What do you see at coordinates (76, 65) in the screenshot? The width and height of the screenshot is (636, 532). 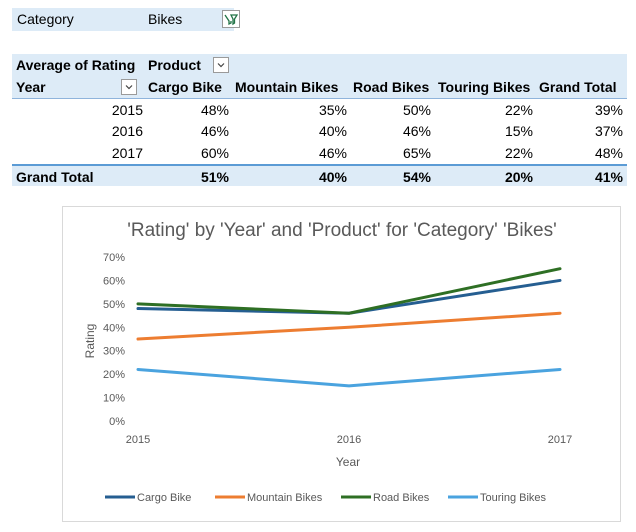 I see `pivot-value-title: Average of Rating` at bounding box center [76, 65].